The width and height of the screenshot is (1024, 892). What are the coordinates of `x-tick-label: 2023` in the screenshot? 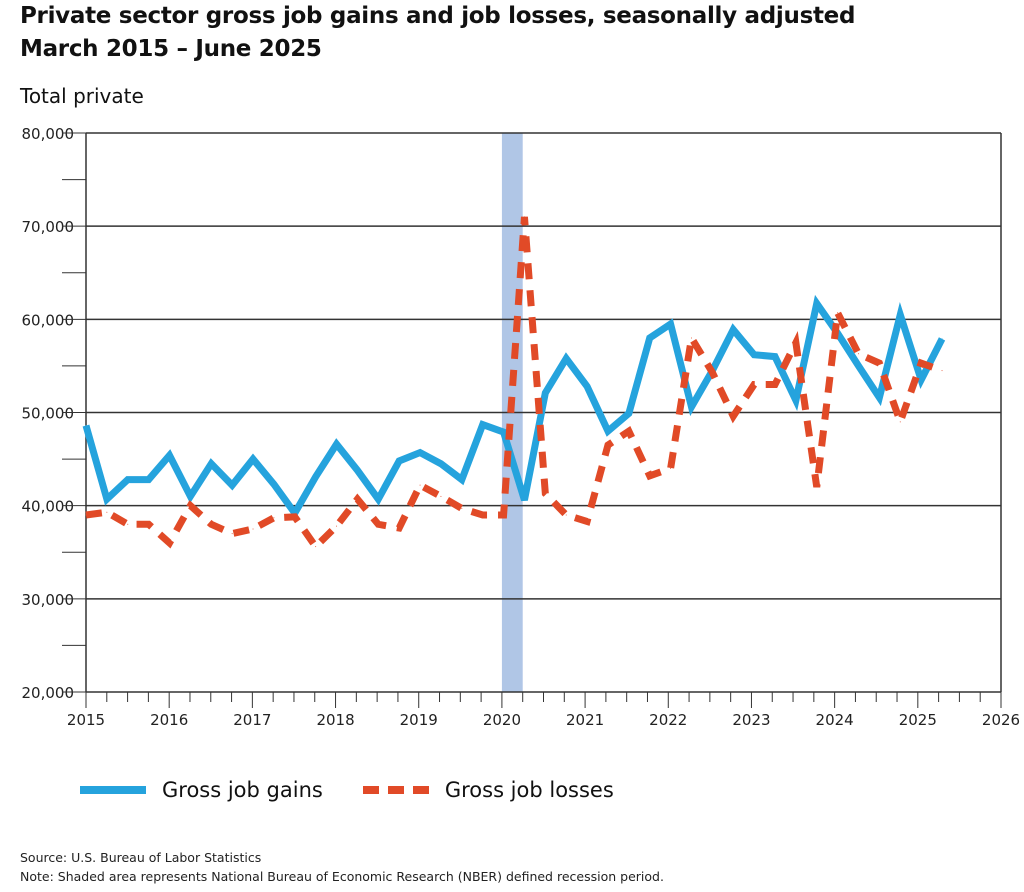 It's located at (751, 720).